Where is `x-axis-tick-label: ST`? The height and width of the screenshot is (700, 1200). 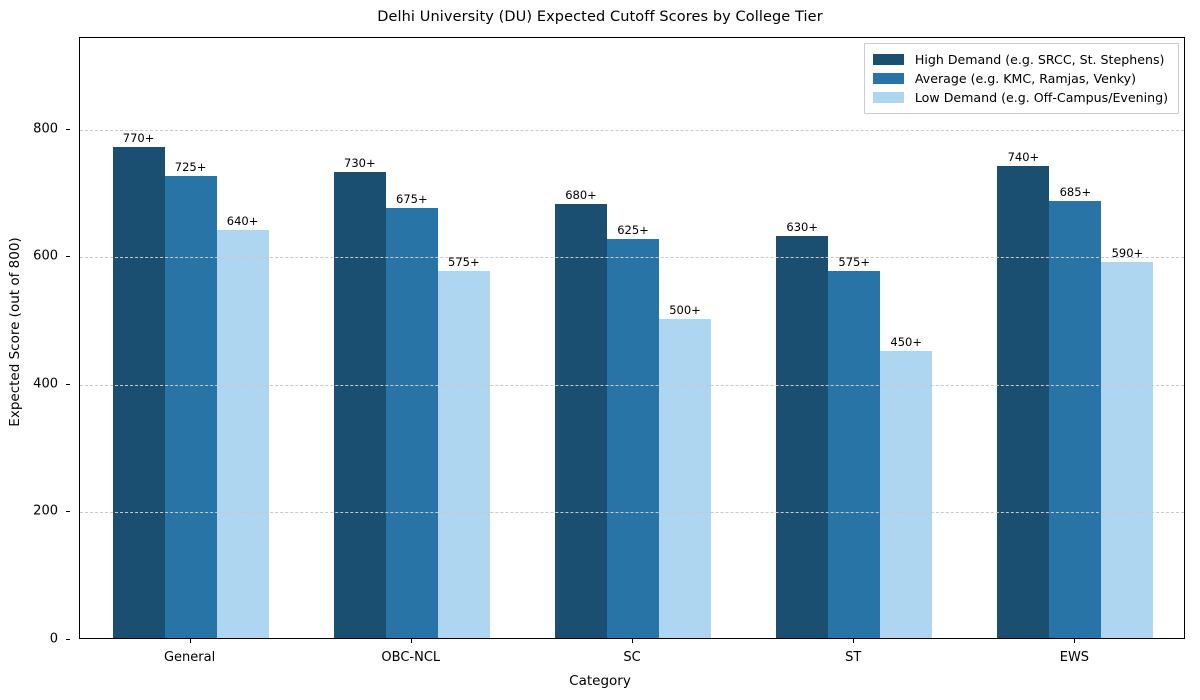
x-axis-tick-label: ST is located at coordinates (853, 657).